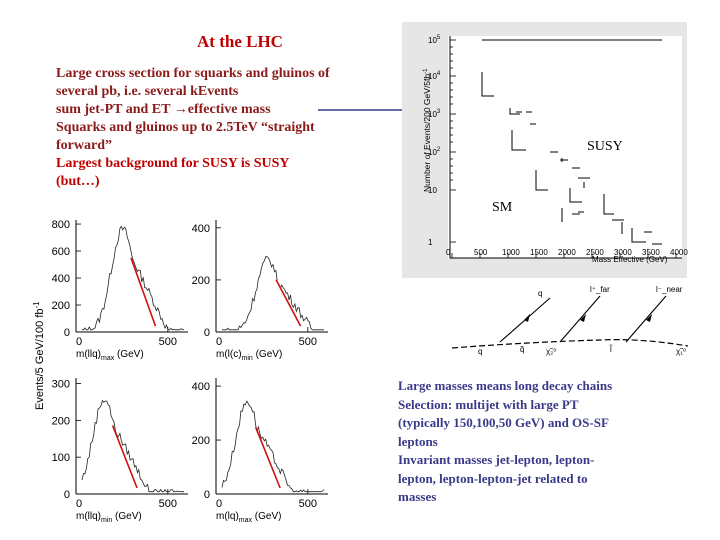  I want to click on em-y-tick-label: 1, so click(430, 242).